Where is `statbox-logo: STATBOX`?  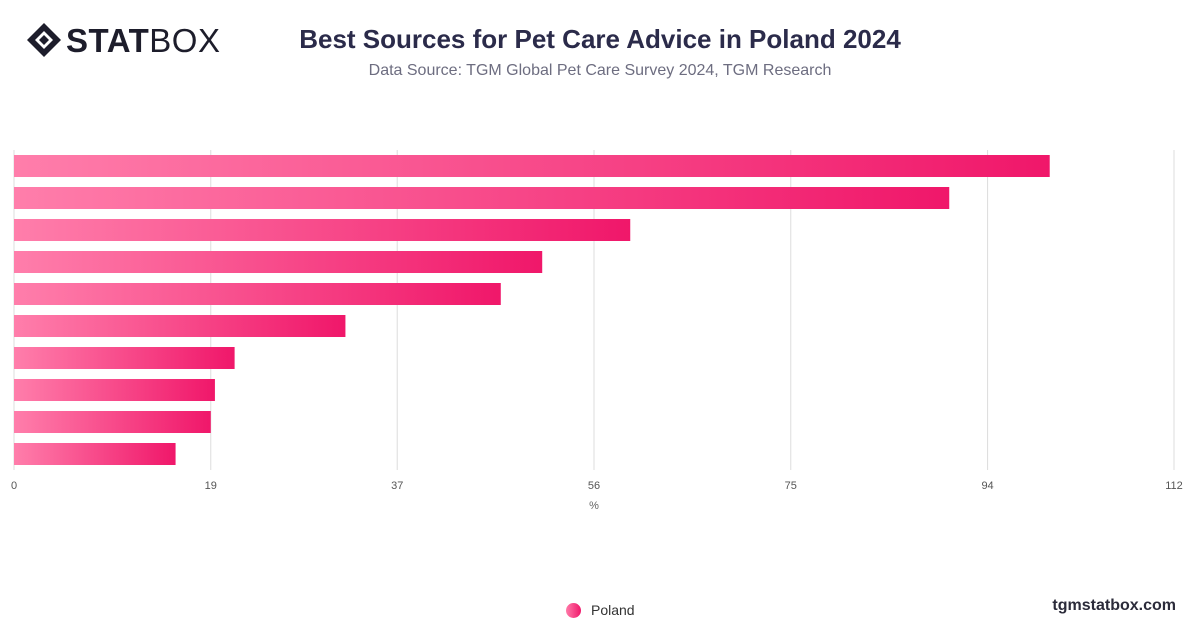
statbox-logo: STATBOX is located at coordinates (123, 40).